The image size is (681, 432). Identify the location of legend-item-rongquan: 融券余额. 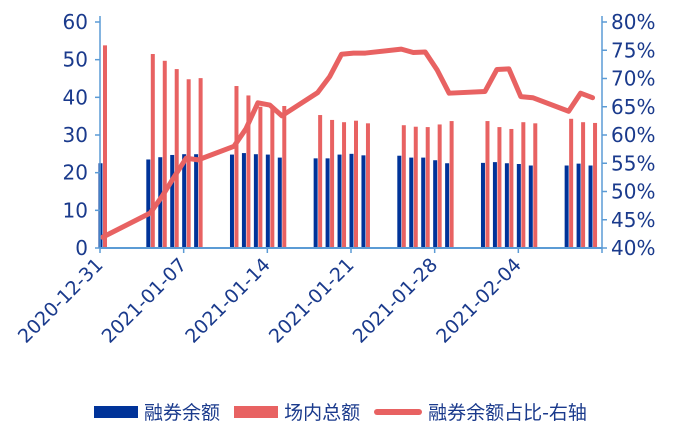
(157, 411).